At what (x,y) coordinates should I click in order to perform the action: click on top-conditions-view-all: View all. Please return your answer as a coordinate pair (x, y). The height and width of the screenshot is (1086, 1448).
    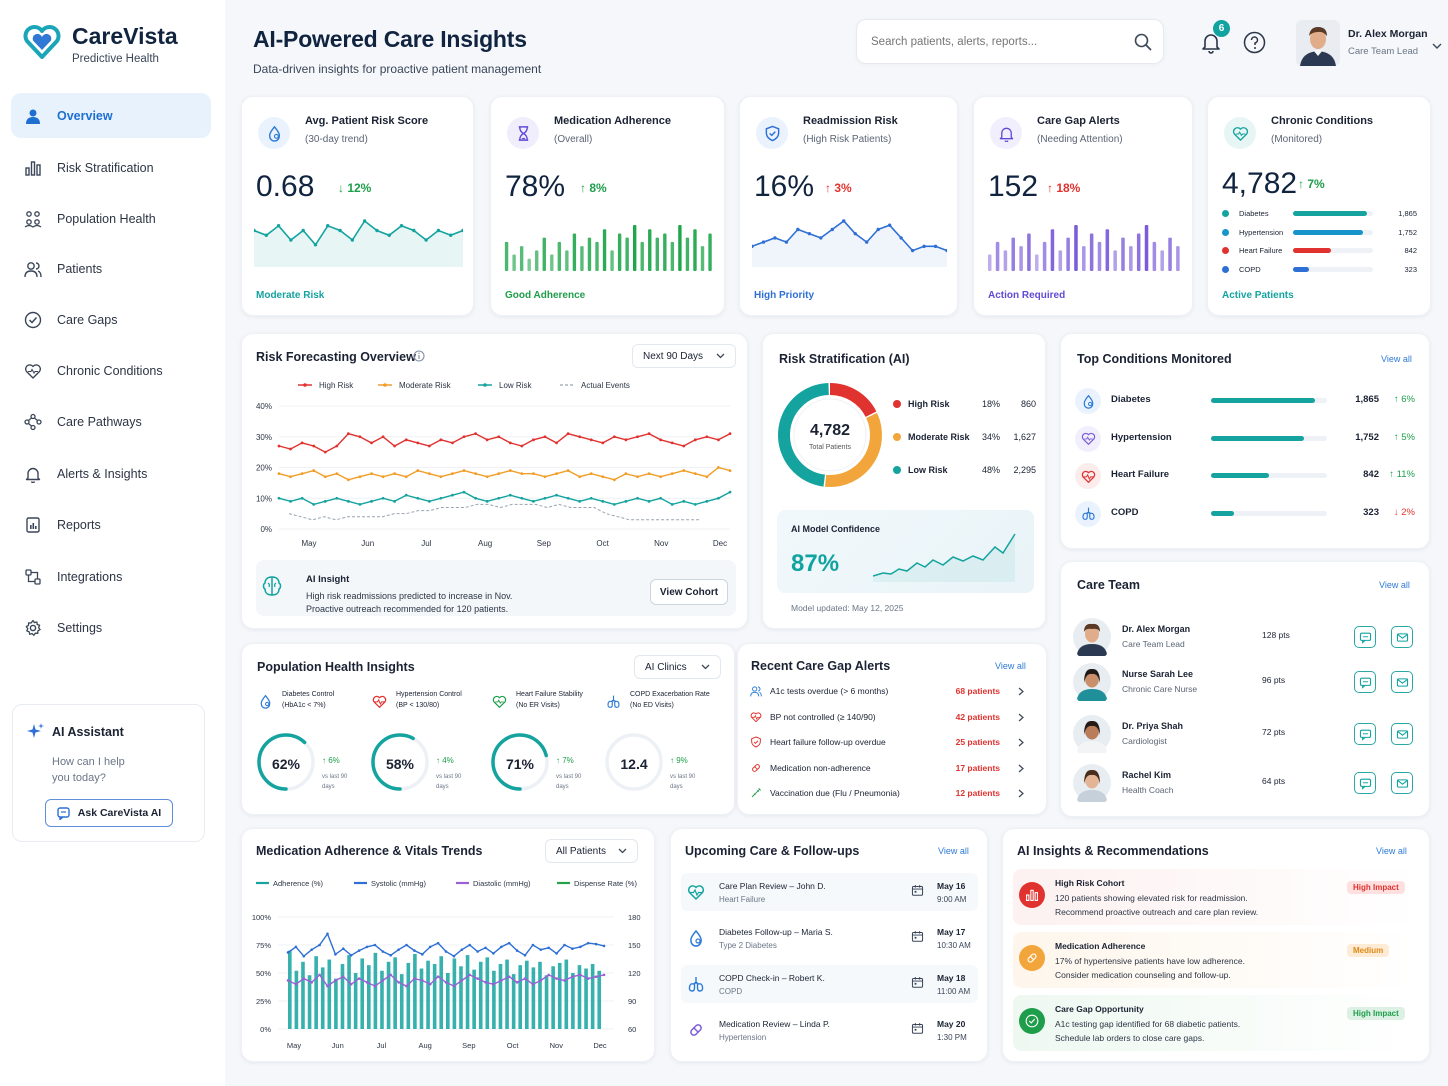
    Looking at the image, I should click on (1396, 359).